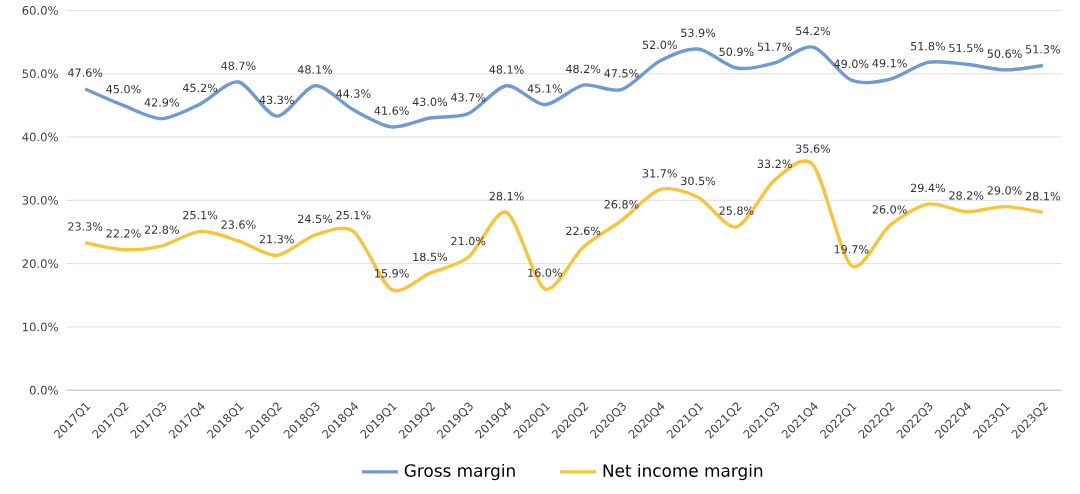 The height and width of the screenshot is (494, 1080). I want to click on data-label: 45.0%, so click(123, 89).